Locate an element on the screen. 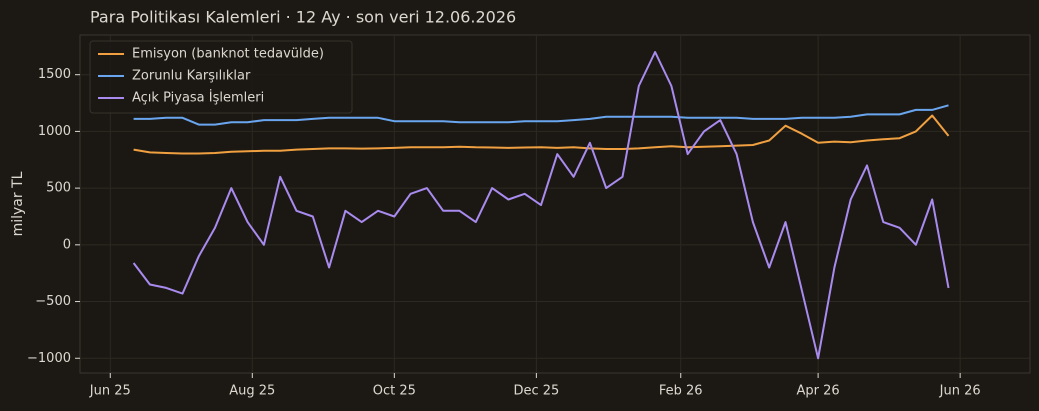 This screenshot has height=411, width=1039. x-tick-label: Jun 25 is located at coordinates (110, 391).